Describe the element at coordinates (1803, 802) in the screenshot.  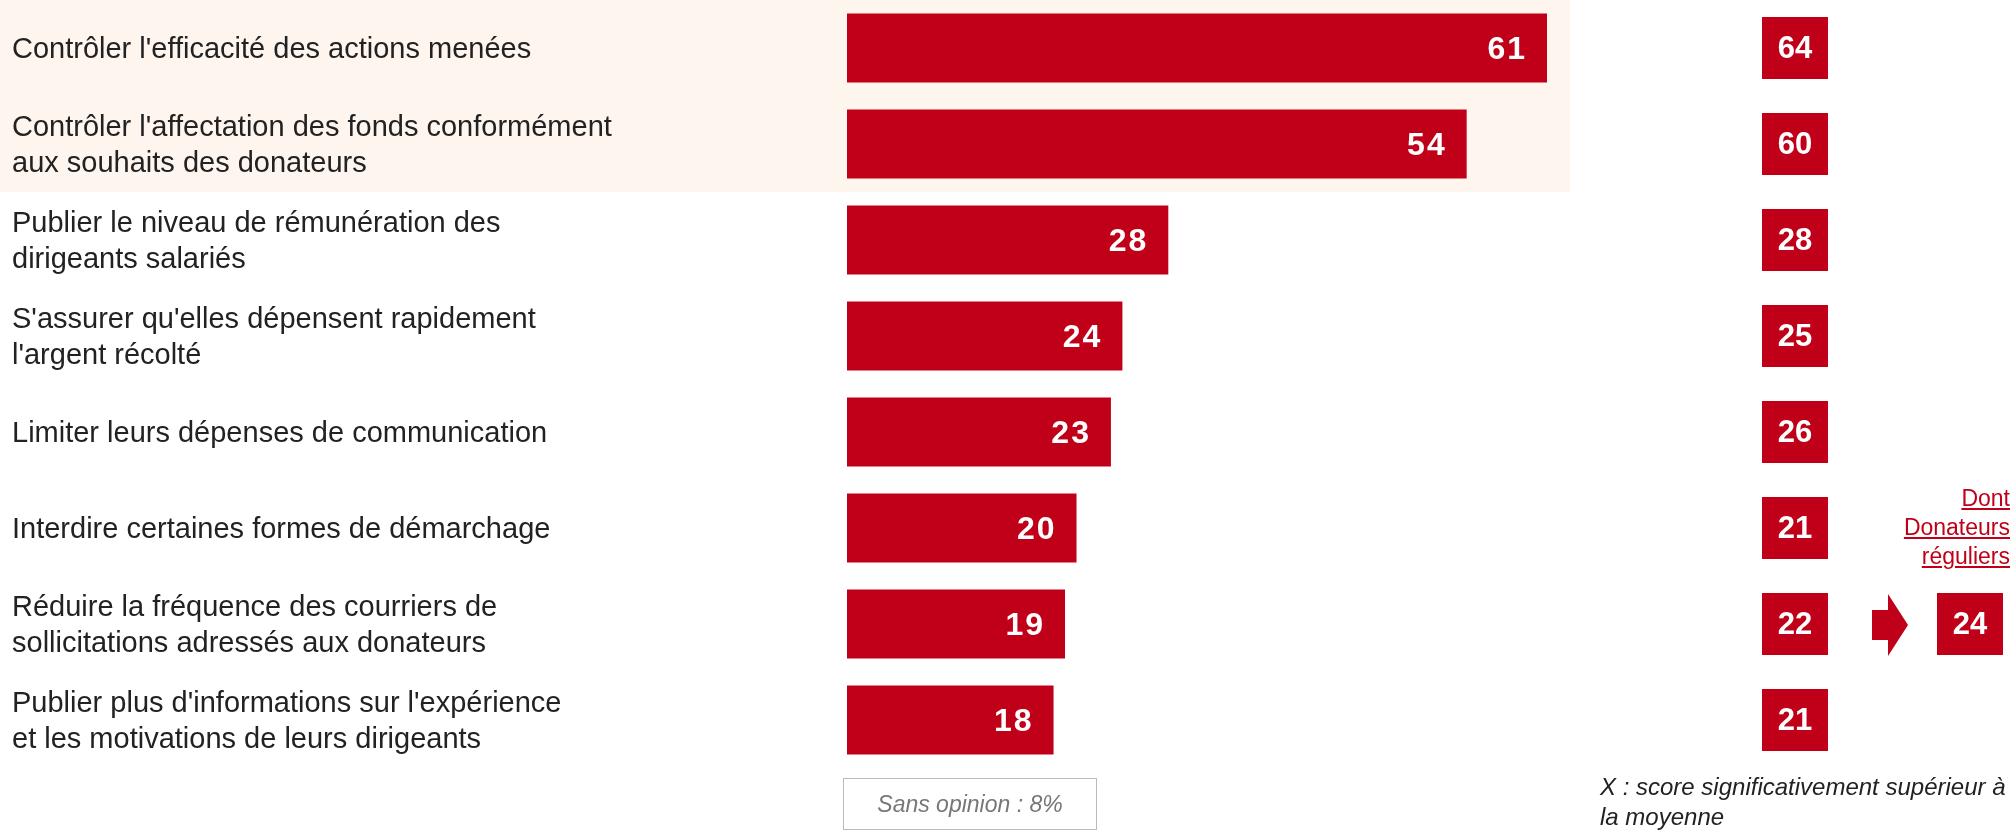
I see `text: X : score significativement supérieur à la moyenne` at that location.